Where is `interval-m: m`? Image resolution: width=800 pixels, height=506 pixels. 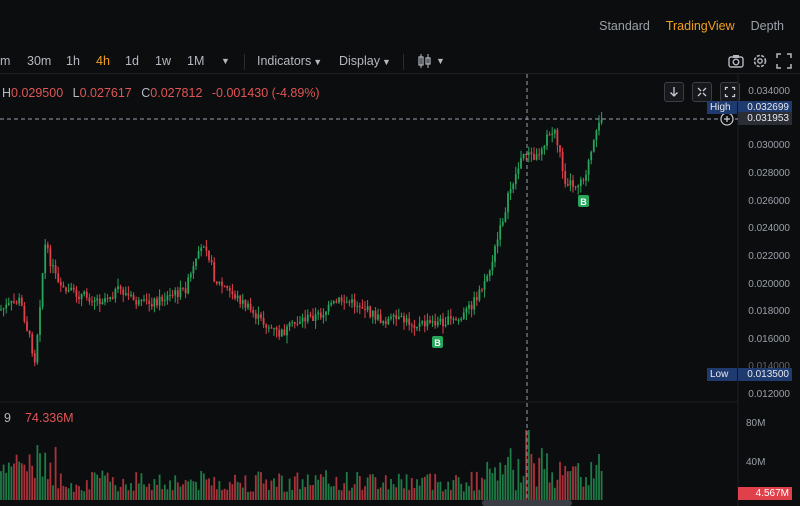 interval-m: m is located at coordinates (5, 61).